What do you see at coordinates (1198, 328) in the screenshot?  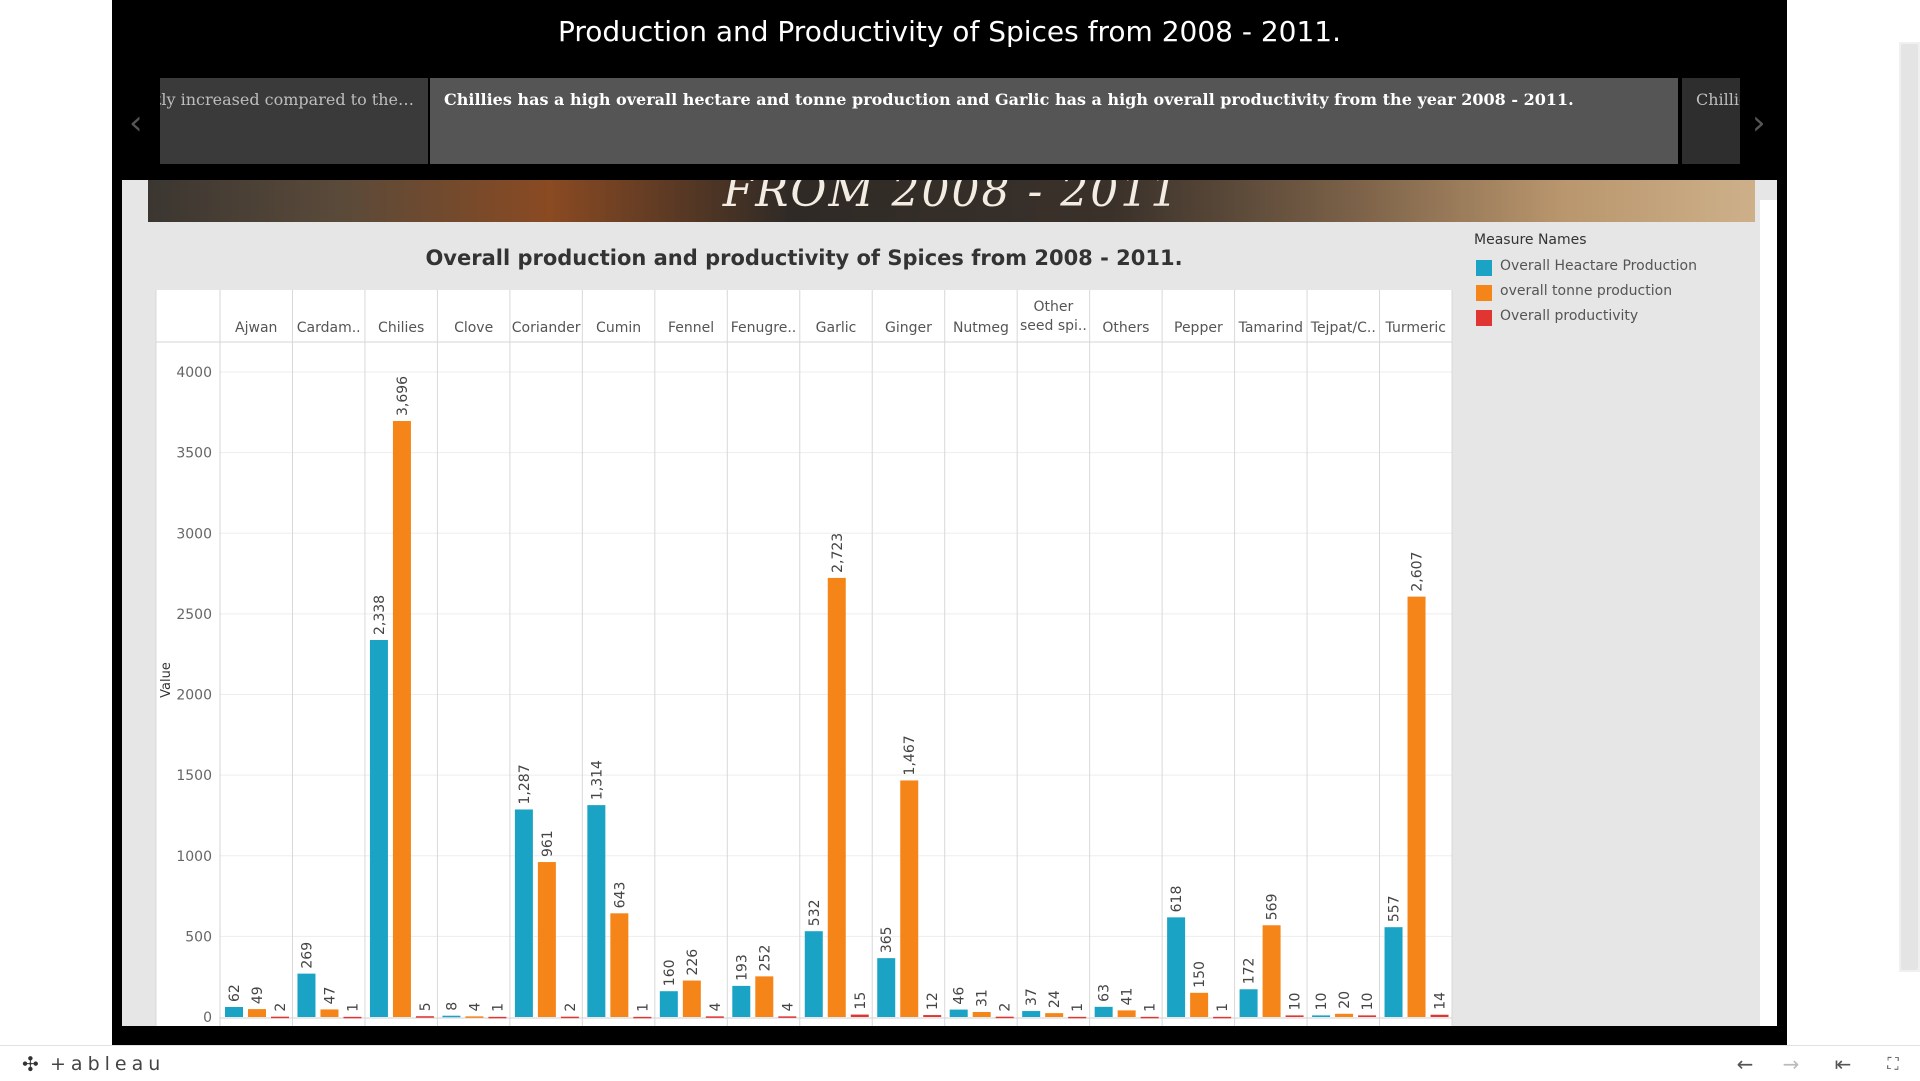 I see `category-label: Pepper` at bounding box center [1198, 328].